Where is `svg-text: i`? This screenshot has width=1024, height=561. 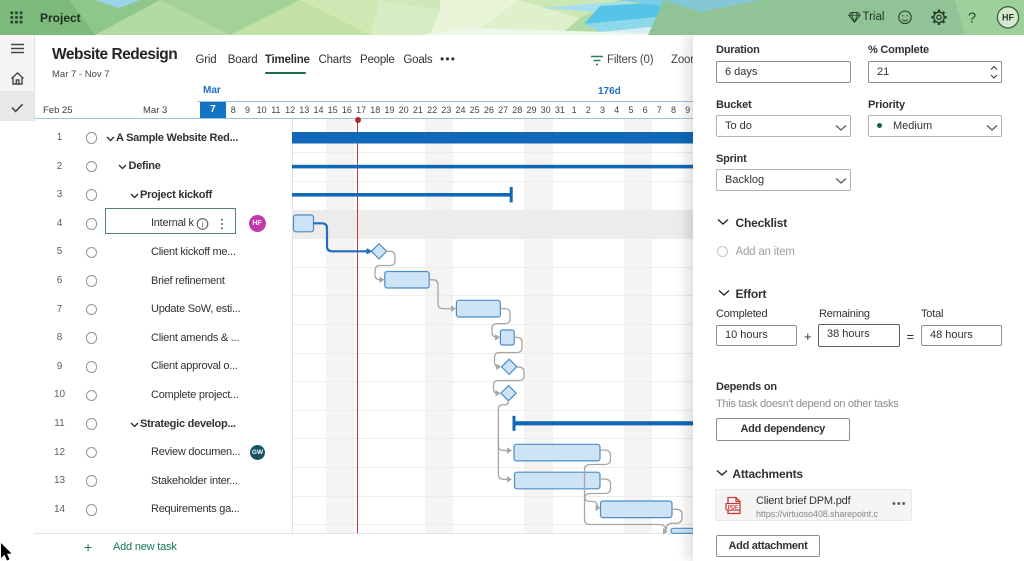
svg-text: i is located at coordinates (203, 224).